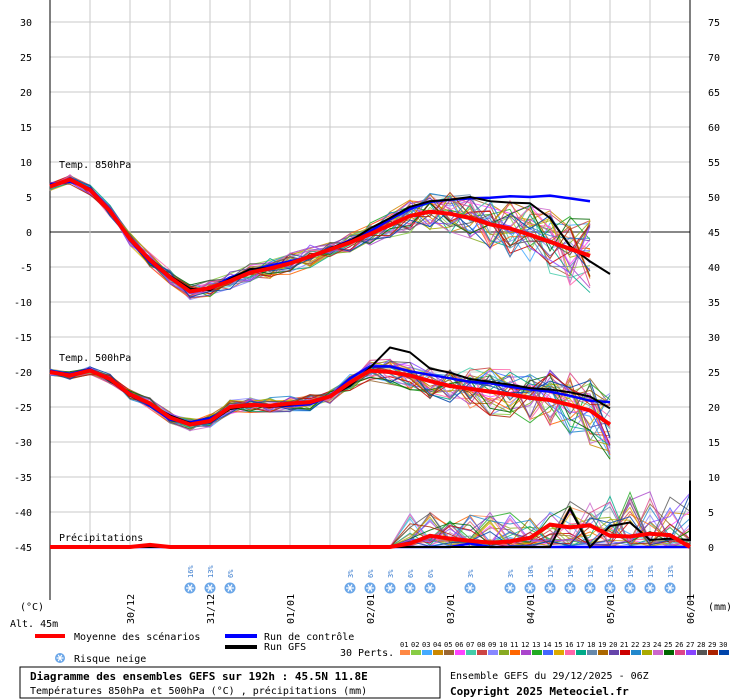 The width and height of the screenshot is (740, 700). Describe the element at coordinates (95, 165) in the screenshot. I see `panel-label-t850: Temp. 850hPa` at that location.